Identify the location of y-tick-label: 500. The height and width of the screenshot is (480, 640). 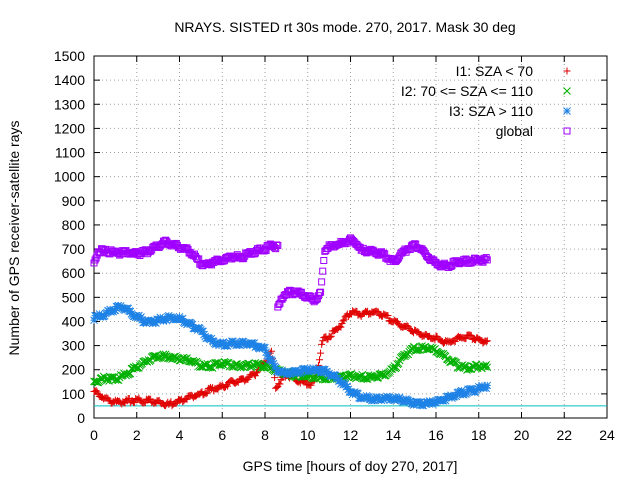
(74, 297).